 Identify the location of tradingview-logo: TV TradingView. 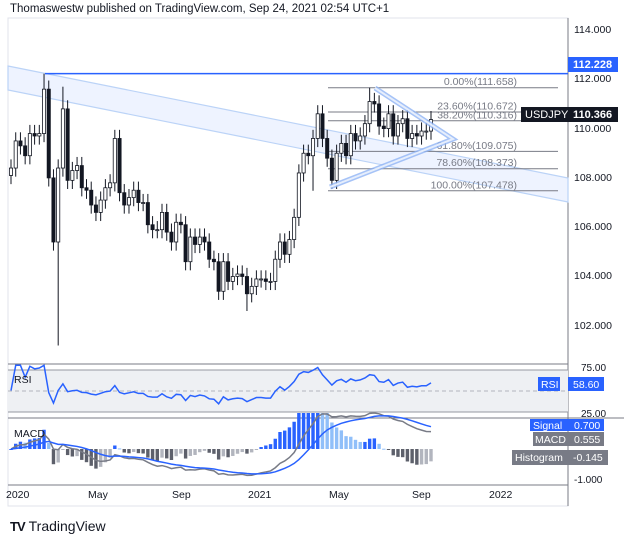
(58, 526).